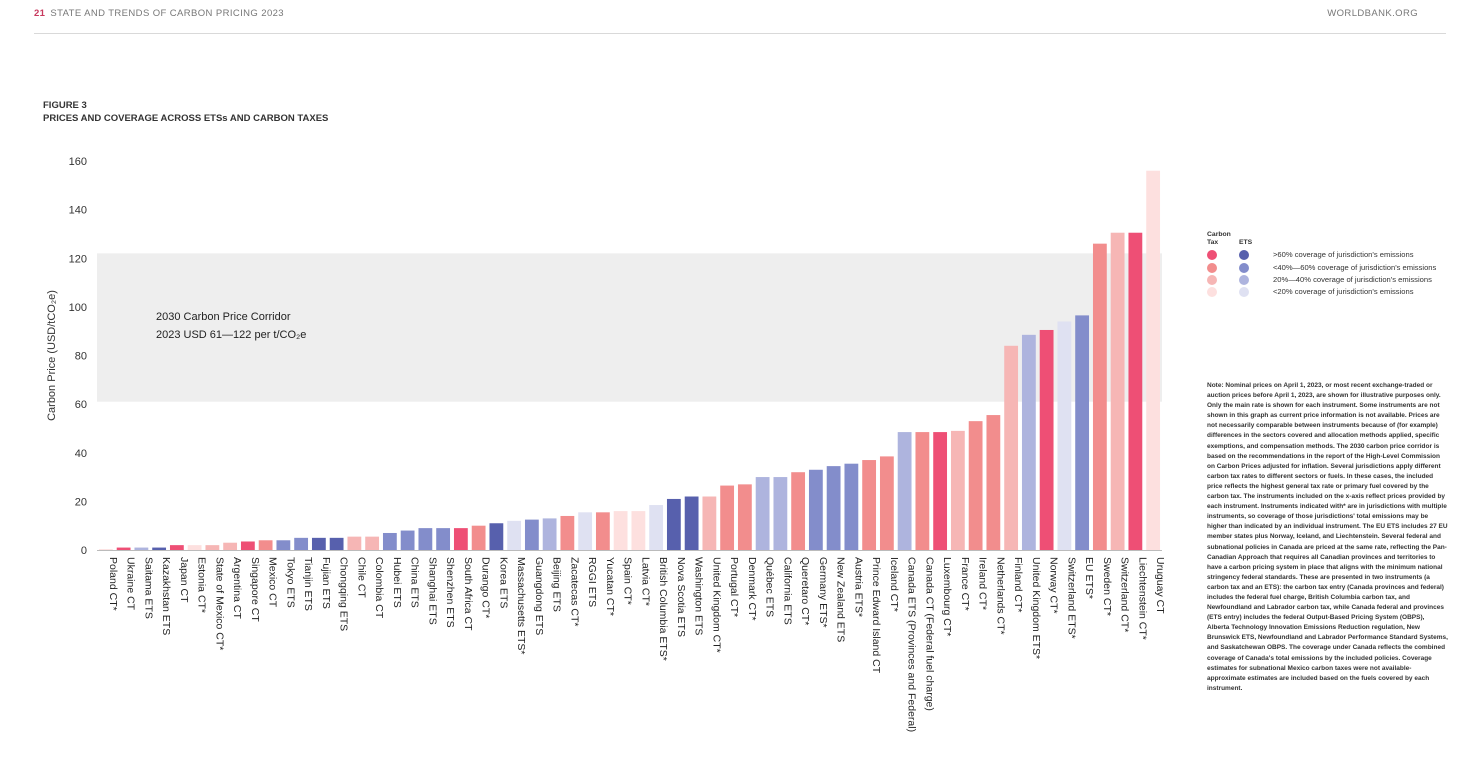  Describe the element at coordinates (841, 599) in the screenshot. I see `x-tick-label: New Zealand ETS` at that location.